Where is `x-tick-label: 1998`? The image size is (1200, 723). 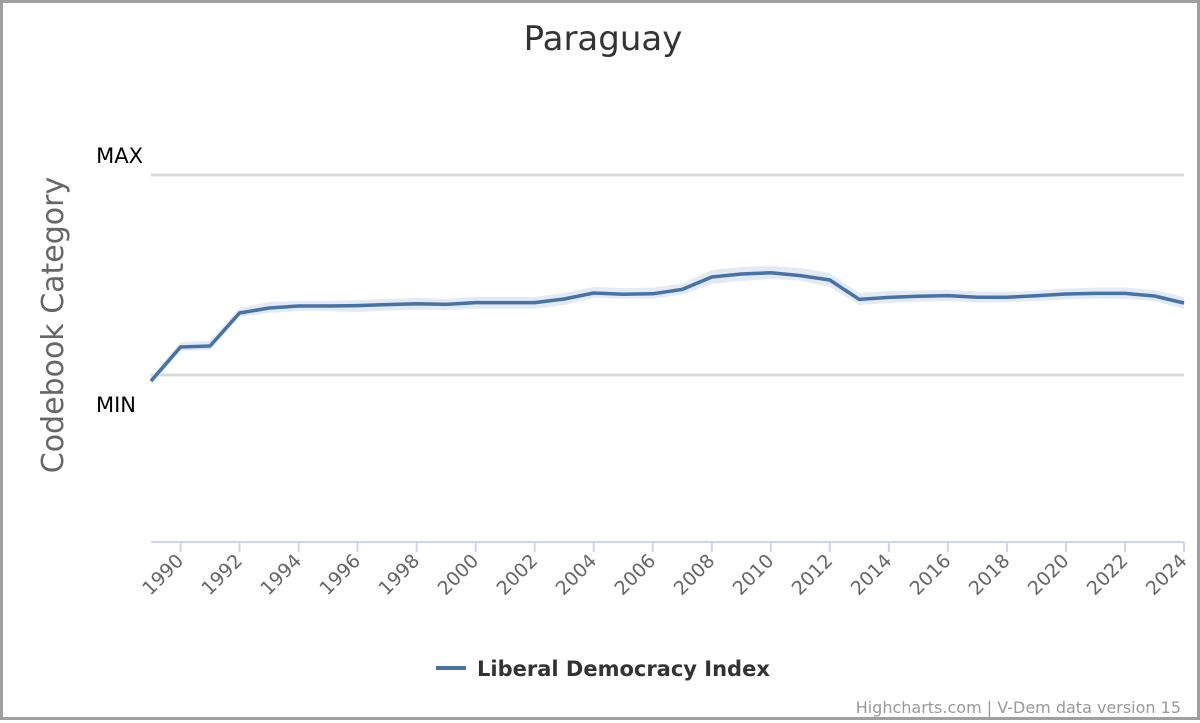 x-tick-label: 1998 is located at coordinates (399, 575).